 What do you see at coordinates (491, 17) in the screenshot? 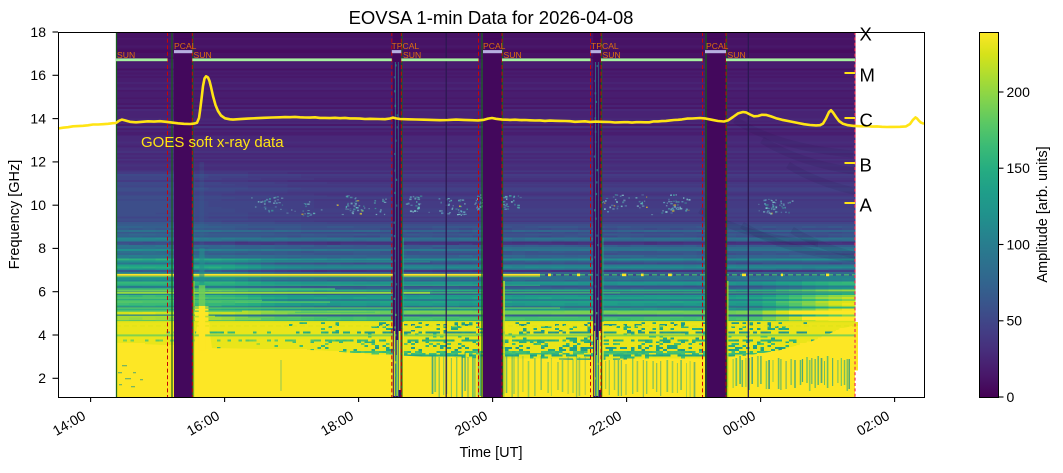
I see `svg-text:EOVSA 1-min Data for 2026-04-0: EOVSA 1-min Data for 2026-04-08` at bounding box center [491, 17].